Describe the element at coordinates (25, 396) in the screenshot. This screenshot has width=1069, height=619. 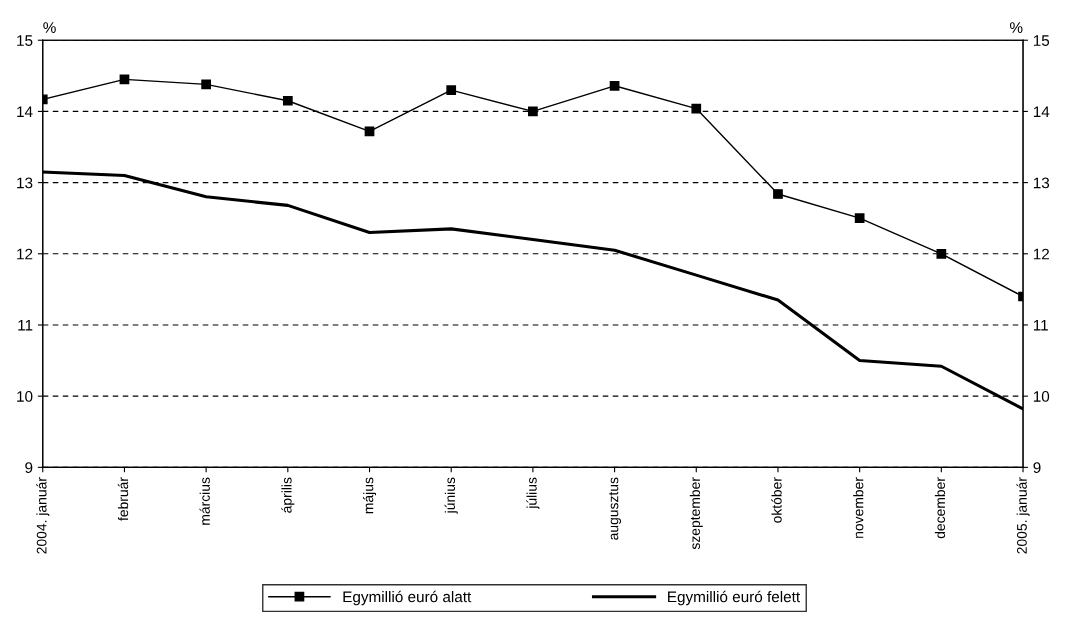
I see `y-tick-label: 10` at that location.